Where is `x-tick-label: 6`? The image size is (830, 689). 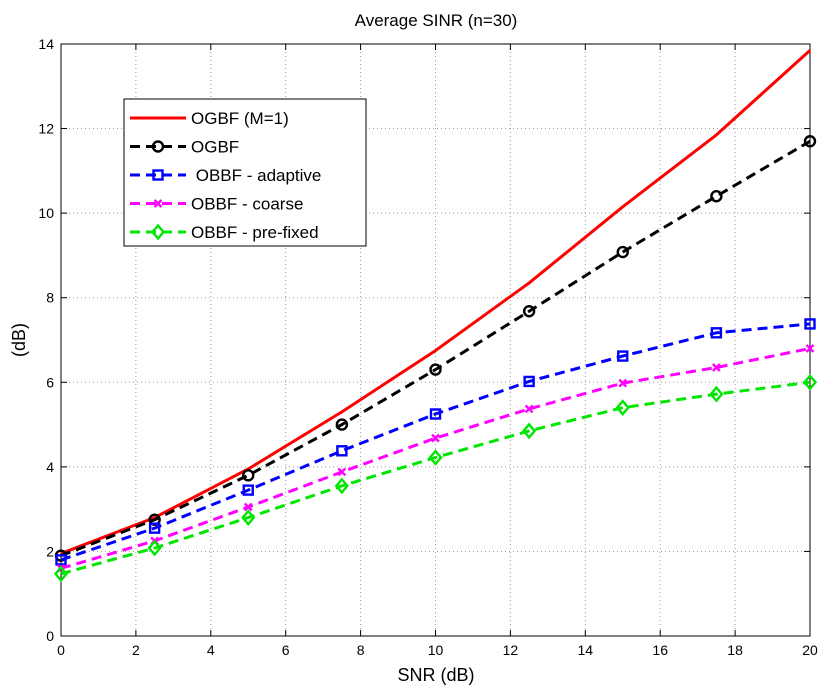
x-tick-label: 6 is located at coordinates (286, 650).